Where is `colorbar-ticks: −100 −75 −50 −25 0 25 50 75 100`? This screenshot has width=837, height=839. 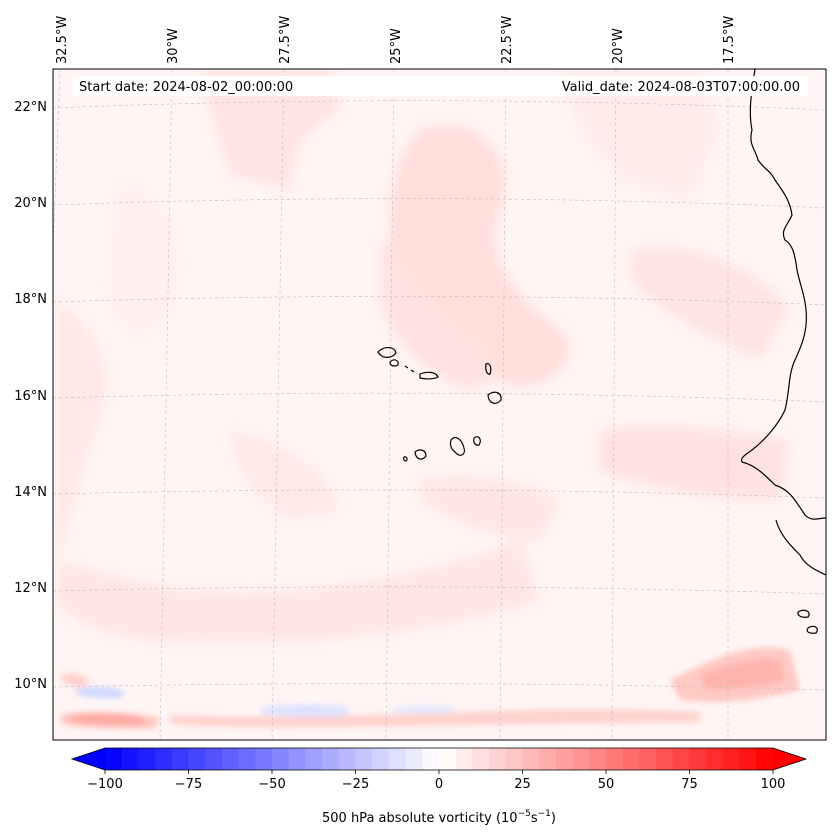
colorbar-ticks: −100 −75 −50 −25 0 25 50 75 100 is located at coordinates (436, 781).